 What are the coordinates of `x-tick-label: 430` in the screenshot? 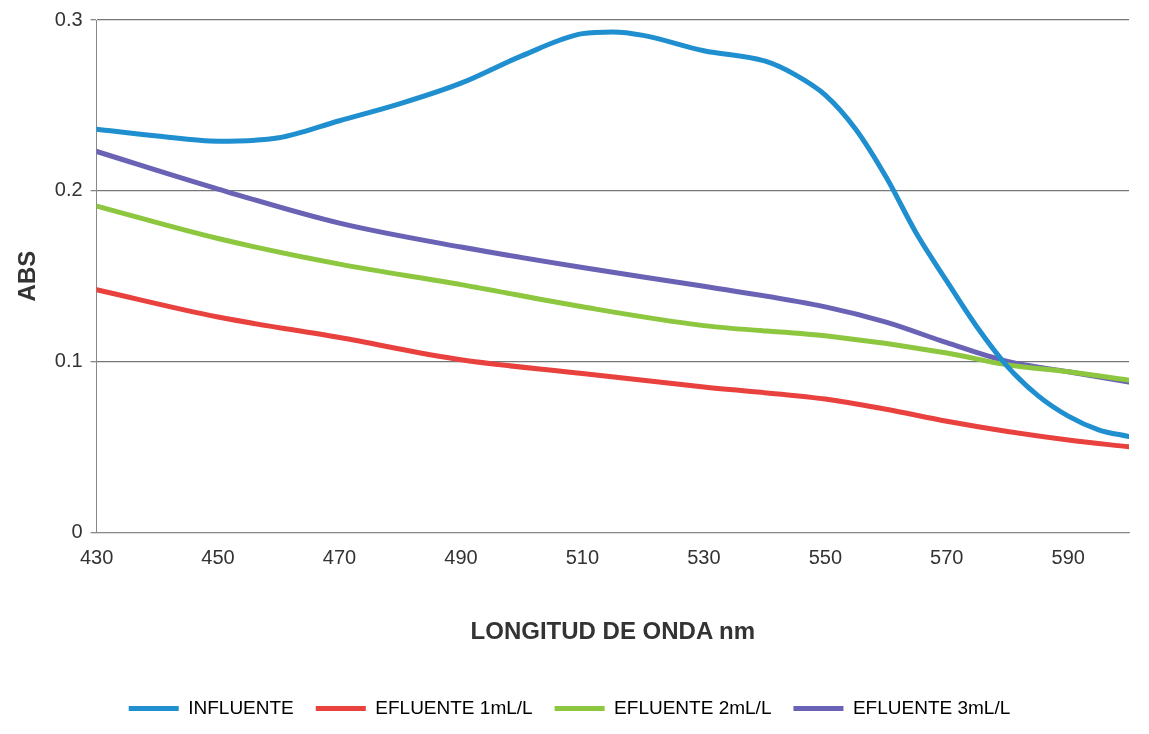 It's located at (96, 556).